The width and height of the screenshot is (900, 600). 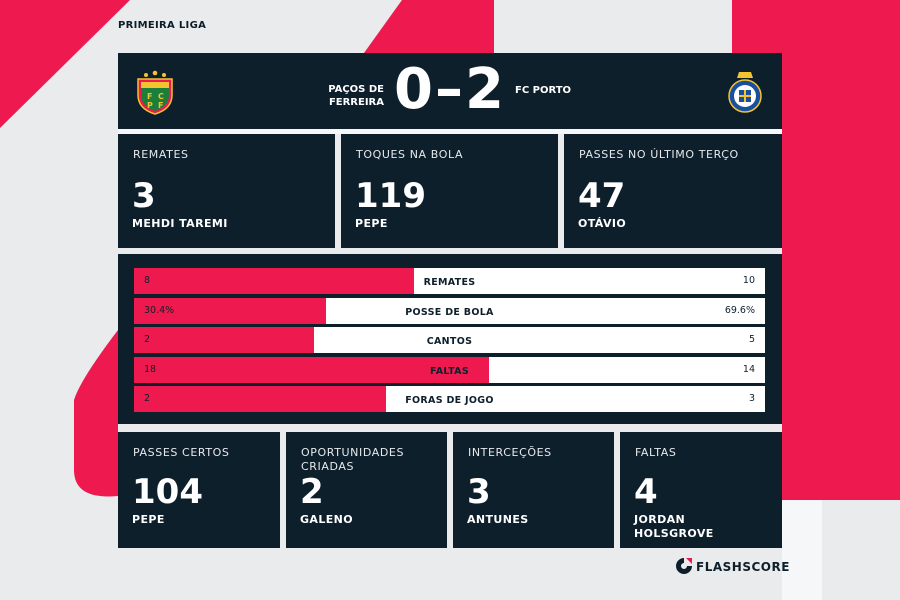 What do you see at coordinates (161, 96) in the screenshot?
I see `svg-text: C` at bounding box center [161, 96].